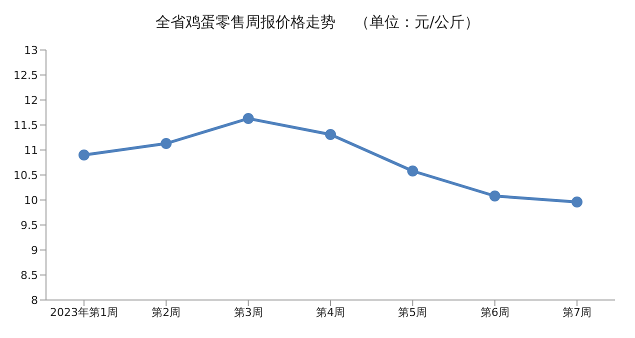  What do you see at coordinates (413, 312) in the screenshot?
I see `x-tick-label: 第5周` at bounding box center [413, 312].